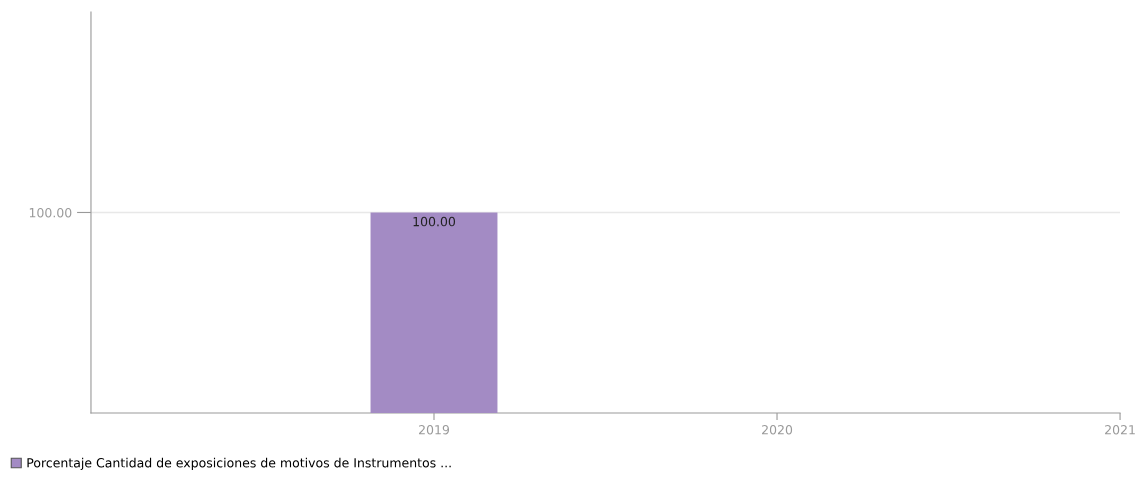 This screenshot has height=491, width=1140. Describe the element at coordinates (434, 430) in the screenshot. I see `x-tick-label: 2019` at that location.